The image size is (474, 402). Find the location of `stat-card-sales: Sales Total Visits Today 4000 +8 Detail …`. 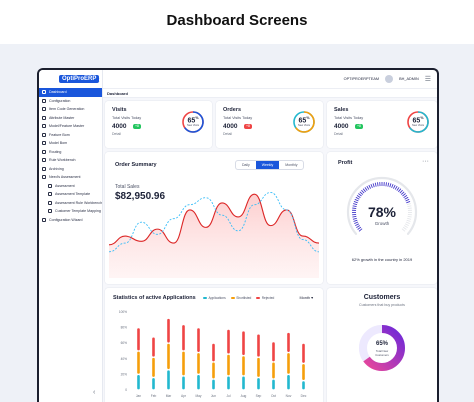

stat-card-sales: Sales Total Visits Today 4000 +8 Detail … is located at coordinates (382, 124).